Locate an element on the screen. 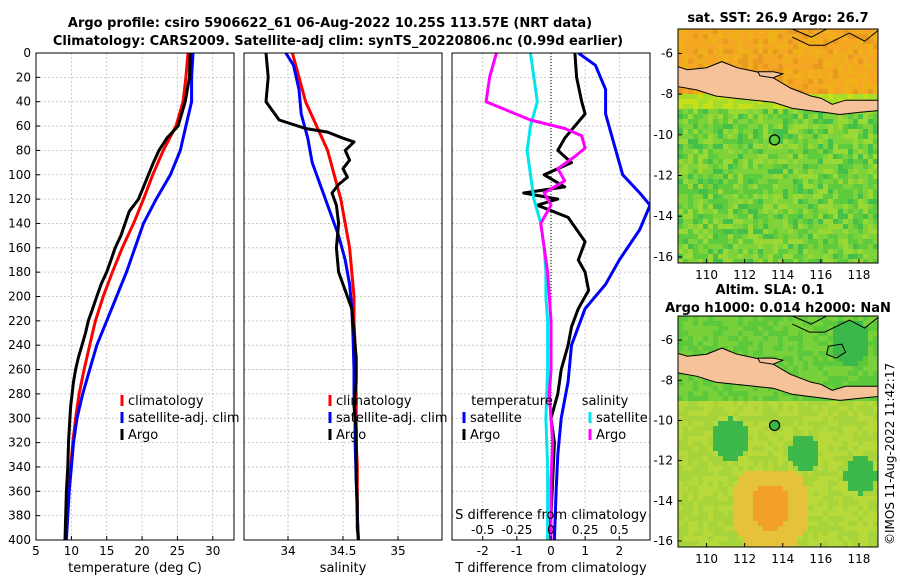 This screenshot has height=580, width=900. y-tick-label: 40 is located at coordinates (23, 102).